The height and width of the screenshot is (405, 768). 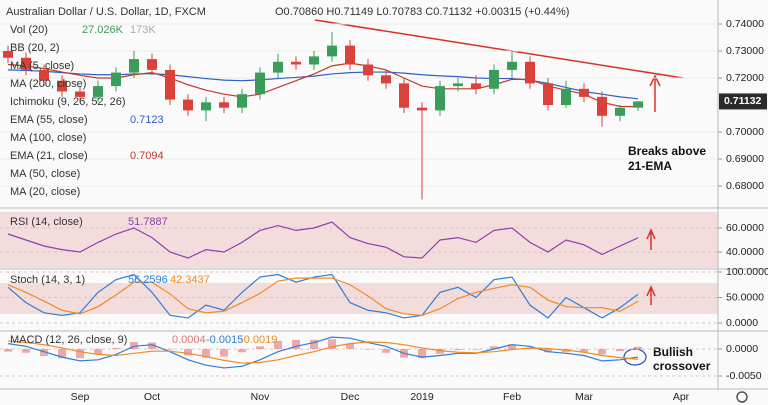 What do you see at coordinates (147, 156) in the screenshot?
I see `indicator-reading: 0.7094` at bounding box center [147, 156].